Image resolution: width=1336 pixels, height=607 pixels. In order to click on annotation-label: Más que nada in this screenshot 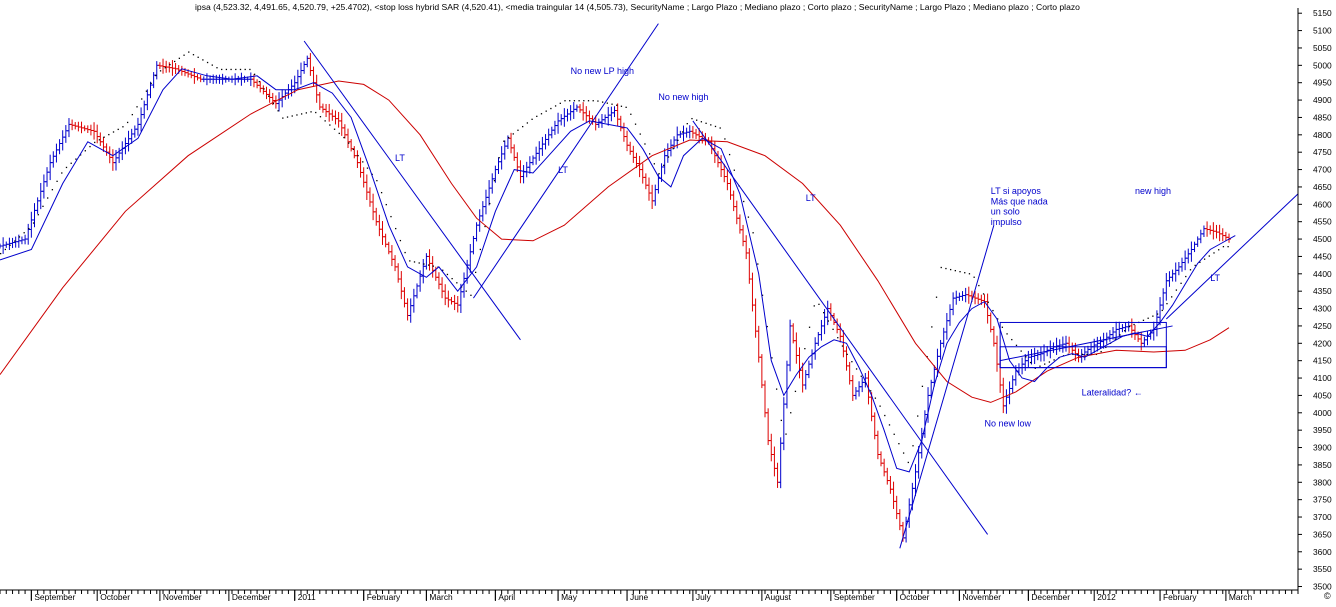, I will do `click(1019, 201)`.